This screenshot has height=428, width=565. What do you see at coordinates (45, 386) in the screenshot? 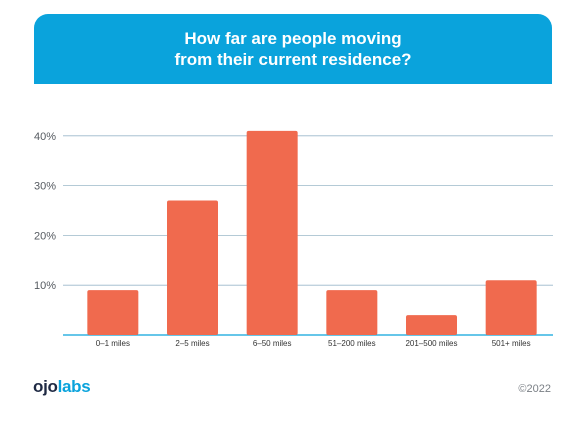
I see `logo-ojo-text: ojo` at bounding box center [45, 386].